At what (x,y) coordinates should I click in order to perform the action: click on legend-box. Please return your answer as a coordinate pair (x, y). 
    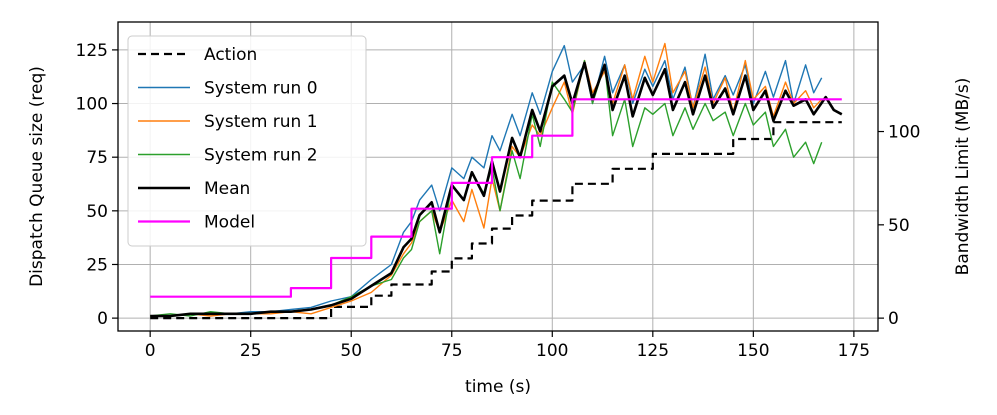
    Looking at the image, I should click on (247, 141).